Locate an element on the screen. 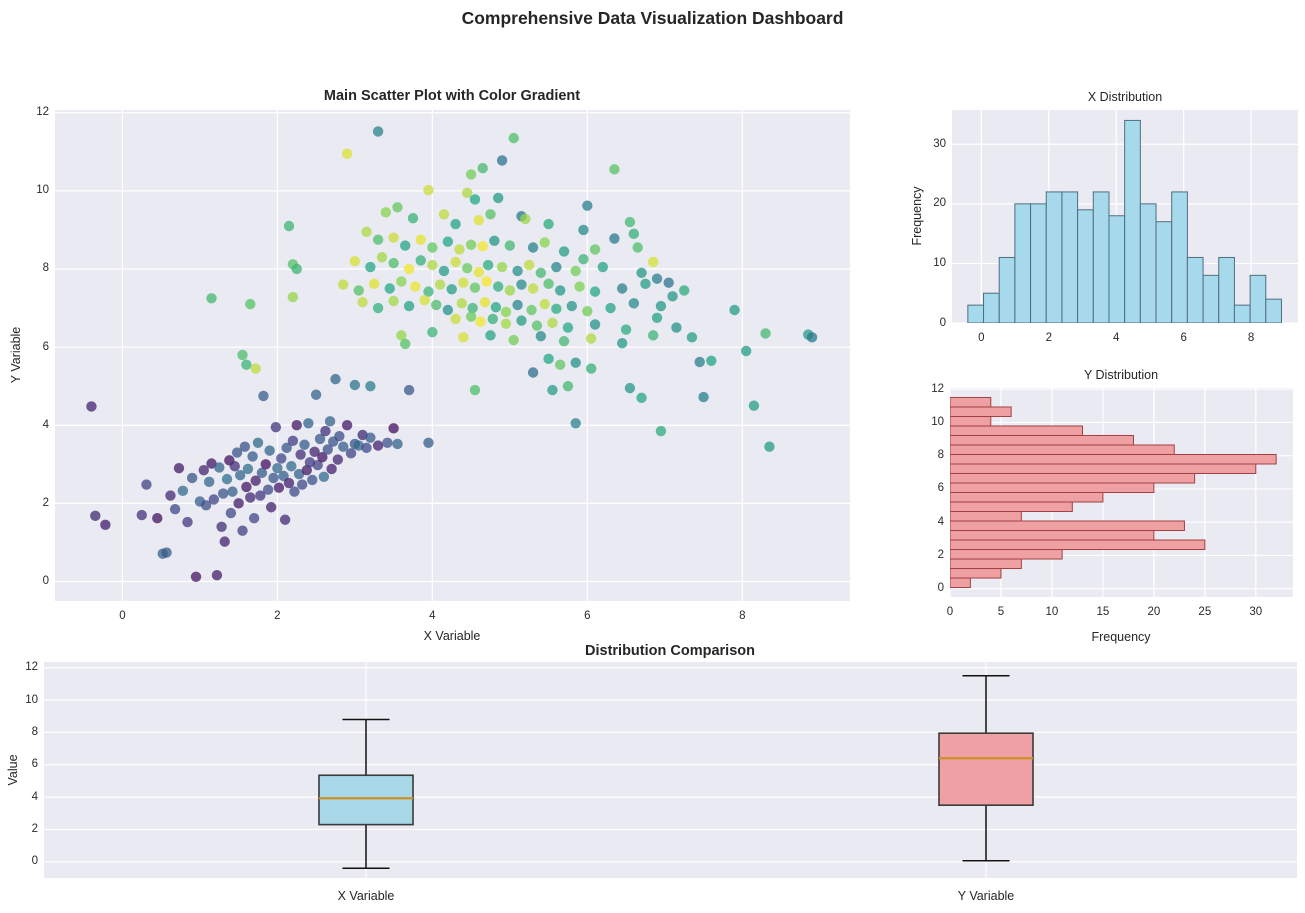 Image resolution: width=1305 pixels, height=913 pixels. y-histogram-canvas is located at coordinates (1121, 492).